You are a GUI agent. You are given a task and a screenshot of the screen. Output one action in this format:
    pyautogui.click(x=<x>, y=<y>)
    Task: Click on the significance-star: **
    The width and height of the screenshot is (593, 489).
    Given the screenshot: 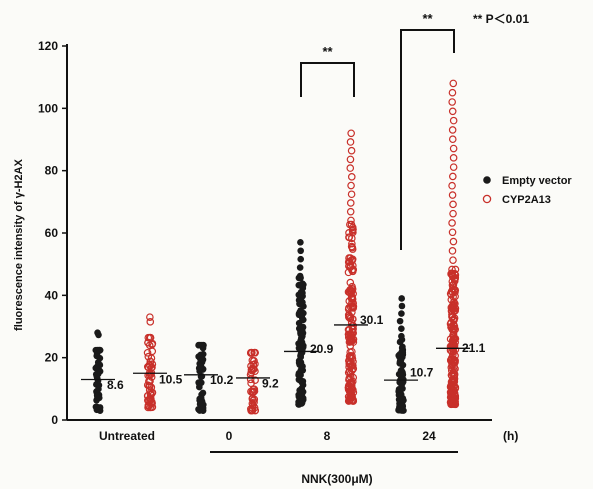 What is the action you would take?
    pyautogui.click(x=427, y=18)
    